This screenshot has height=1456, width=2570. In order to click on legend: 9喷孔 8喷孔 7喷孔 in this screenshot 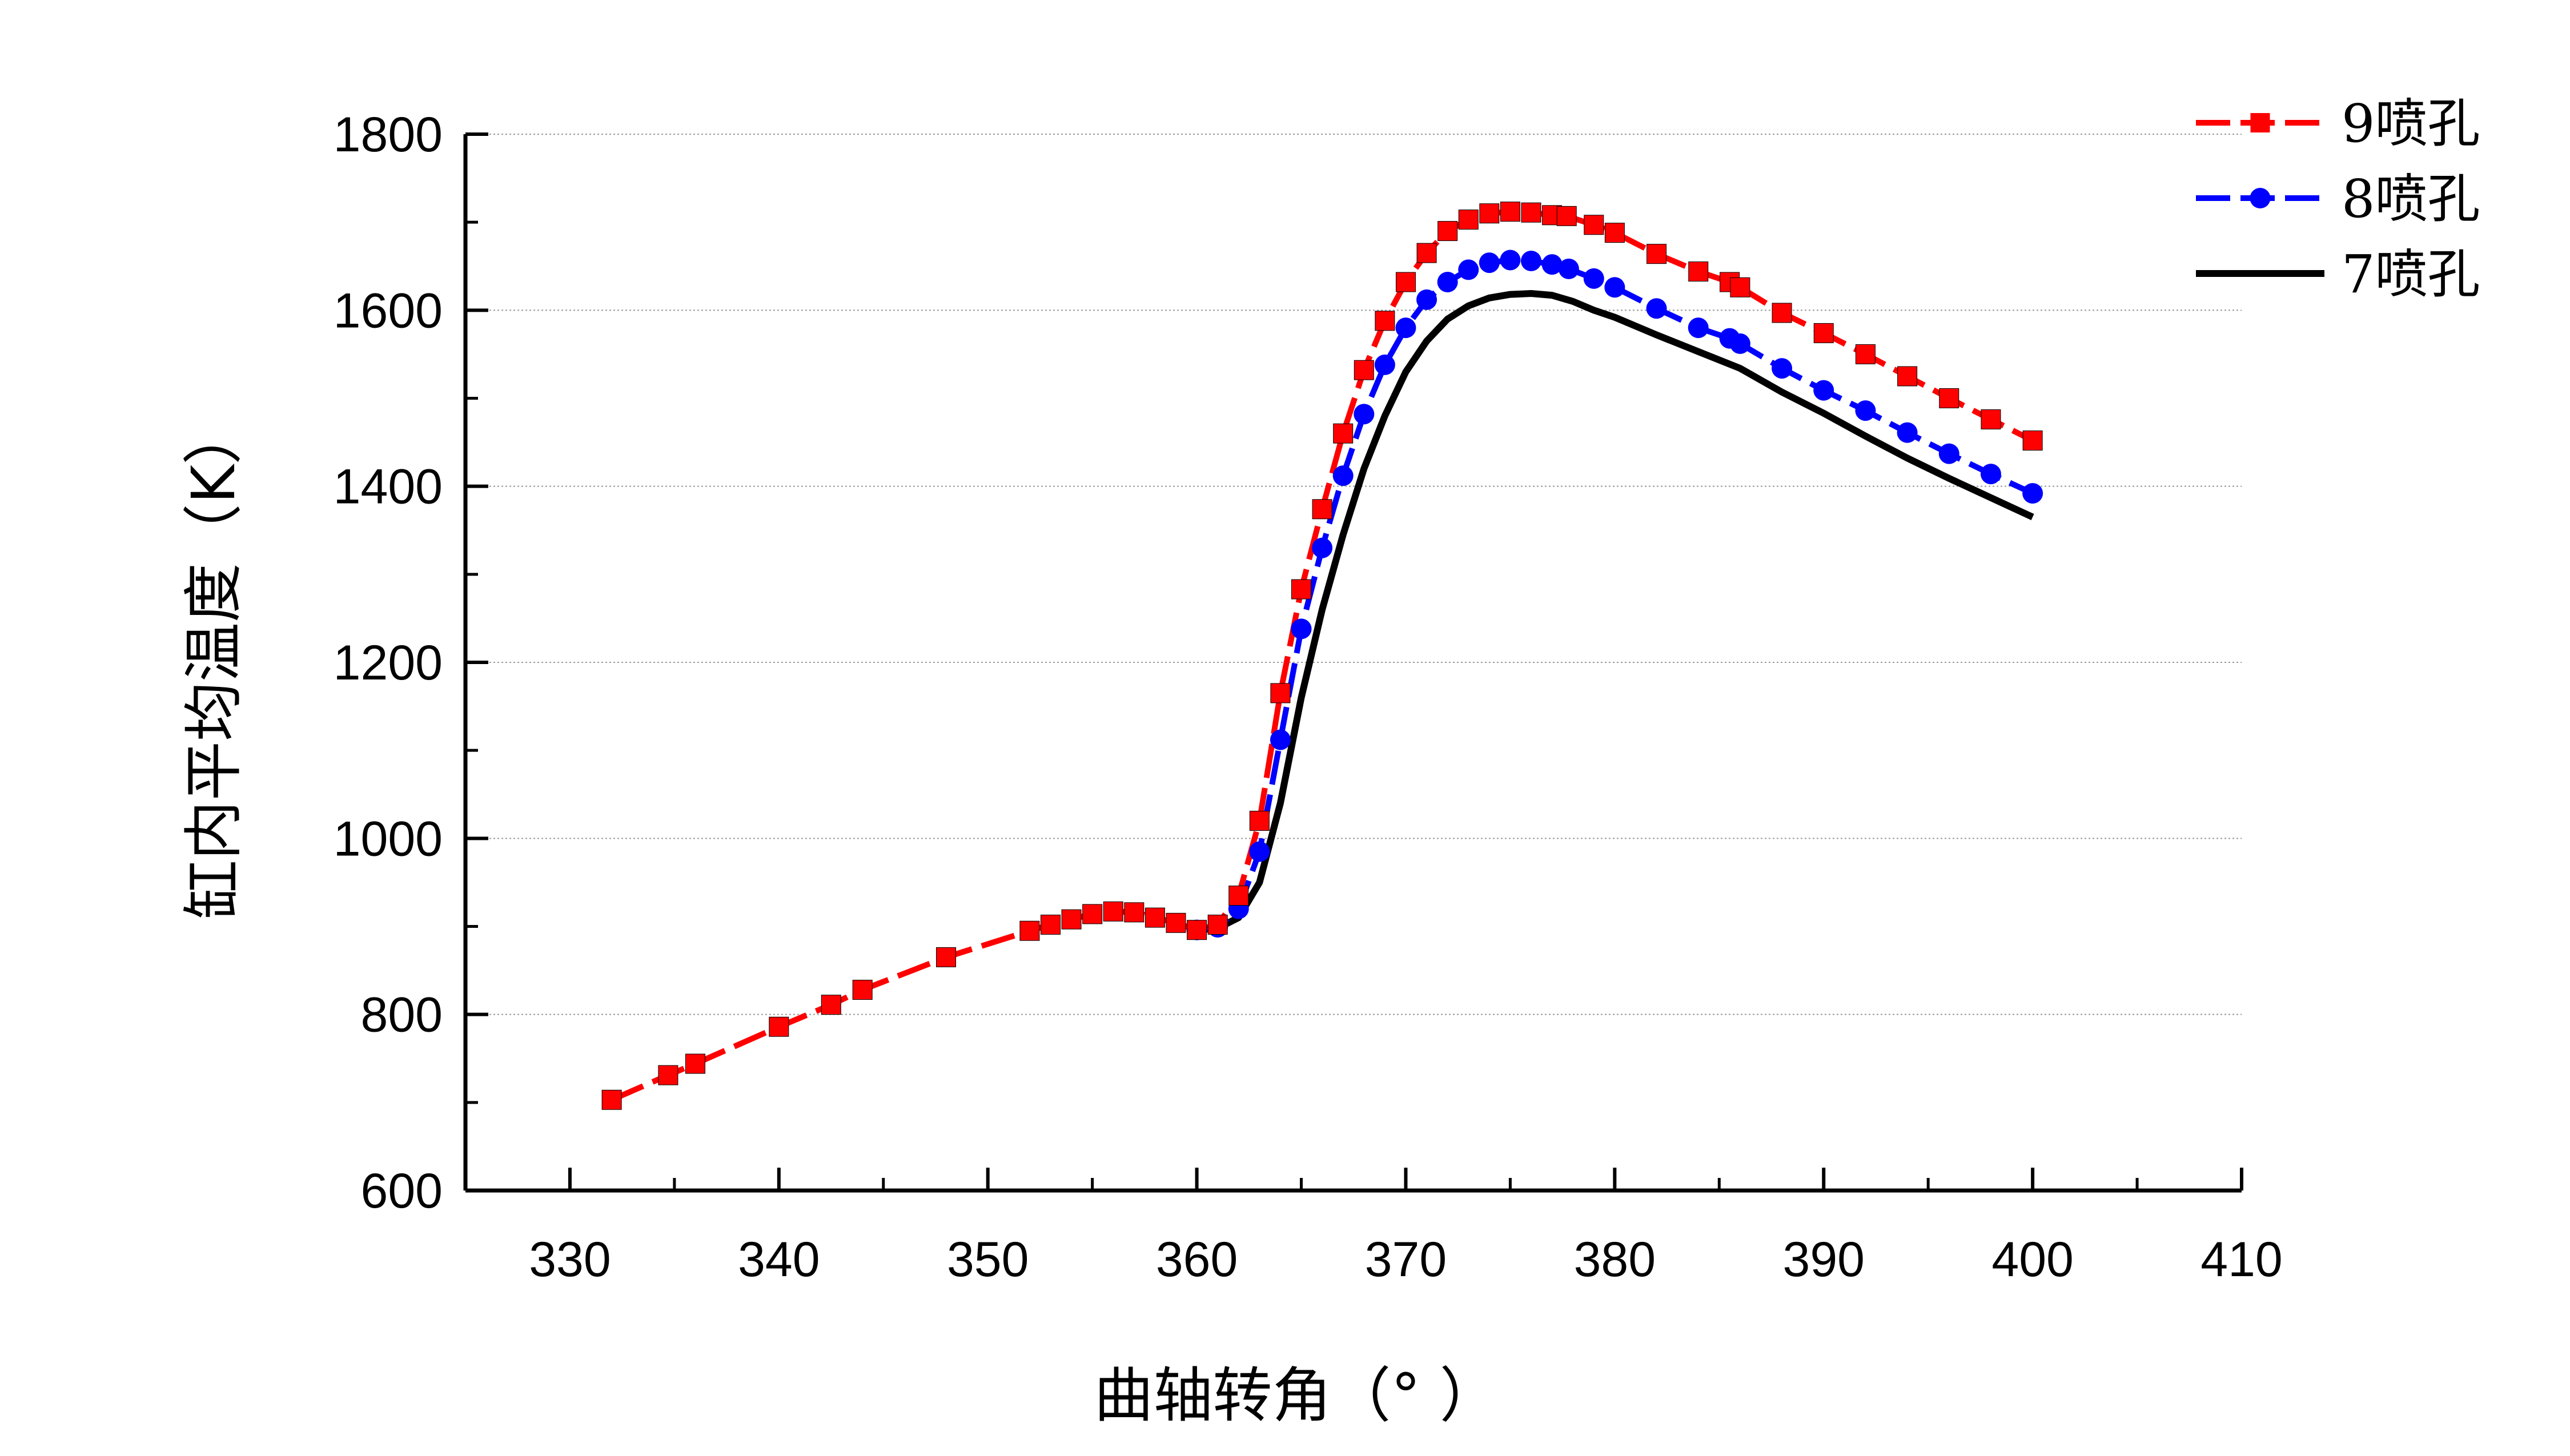, I will do `click(2338, 199)`.